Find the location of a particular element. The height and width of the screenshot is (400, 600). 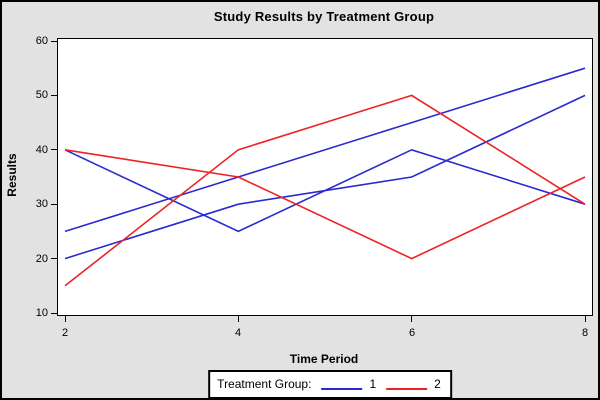

y-tick-label: 10 is located at coordinates (41, 313).